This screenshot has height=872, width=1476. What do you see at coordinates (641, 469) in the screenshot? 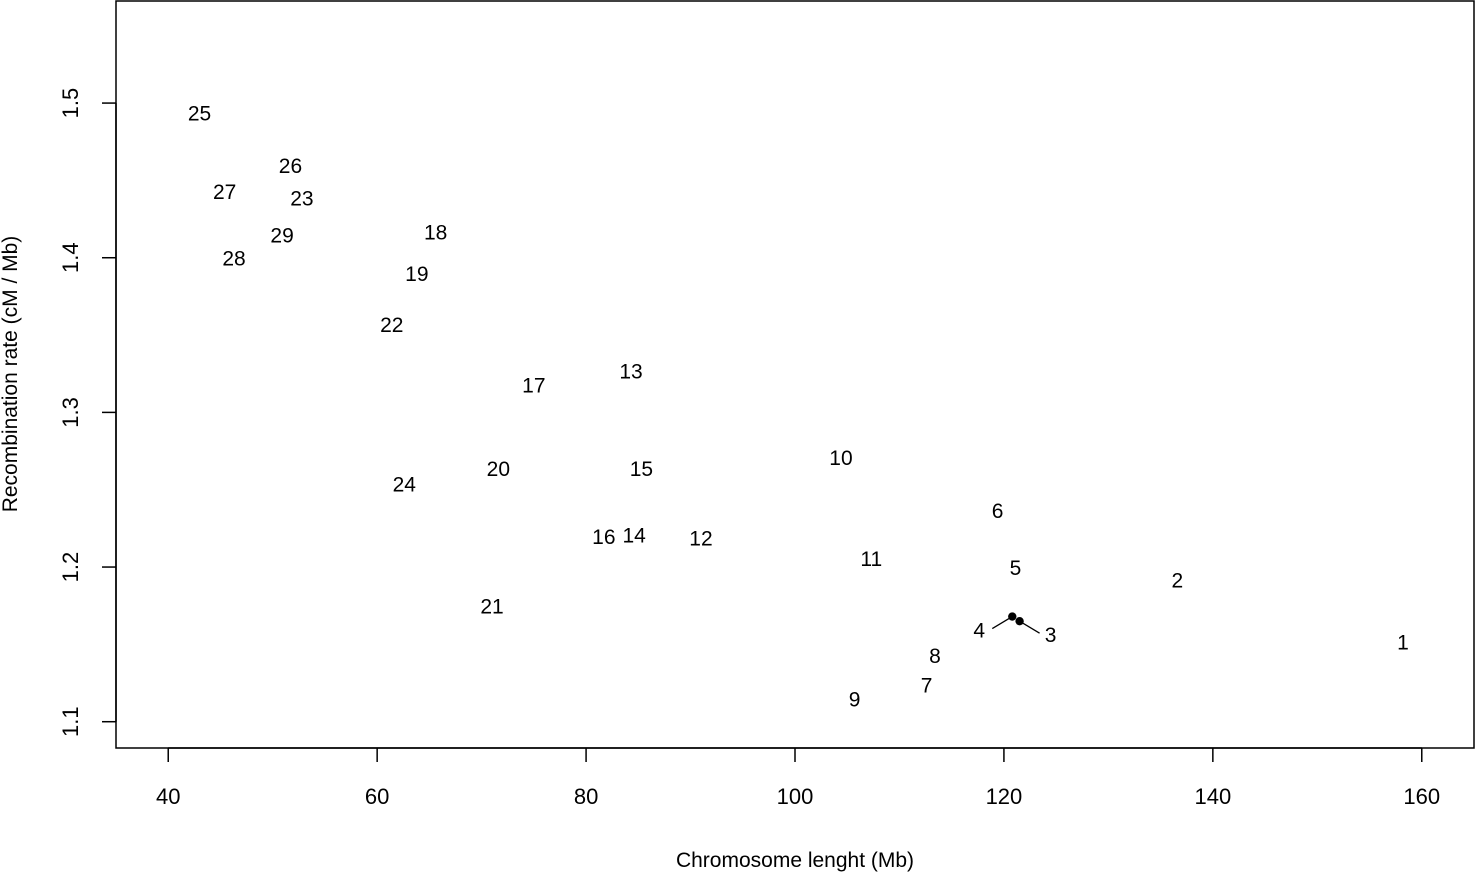
I see `point-label-15: 15` at bounding box center [641, 469].